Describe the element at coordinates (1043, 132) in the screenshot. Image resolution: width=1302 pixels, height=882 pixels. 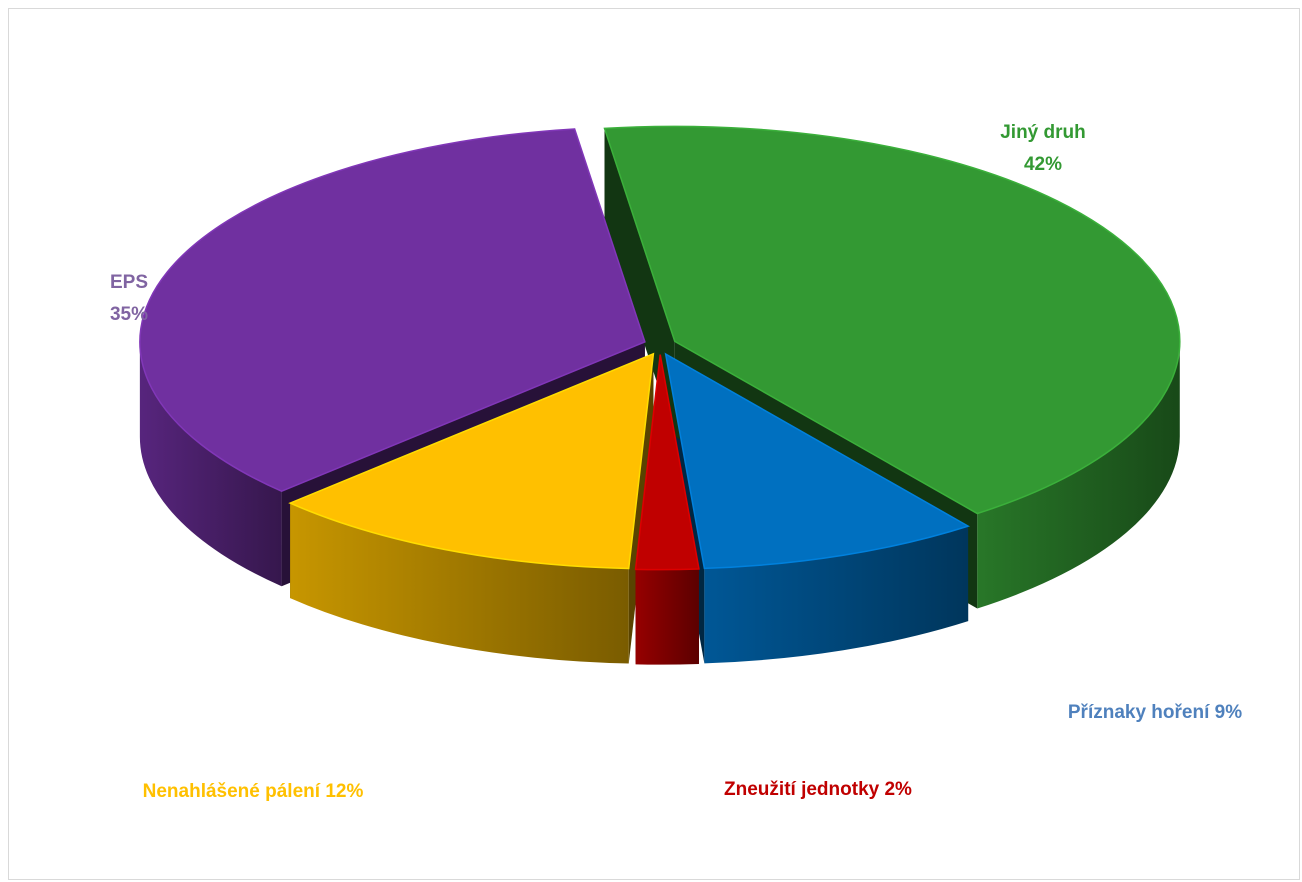
I see `data-label-jiny-druh: Jiný druh` at that location.